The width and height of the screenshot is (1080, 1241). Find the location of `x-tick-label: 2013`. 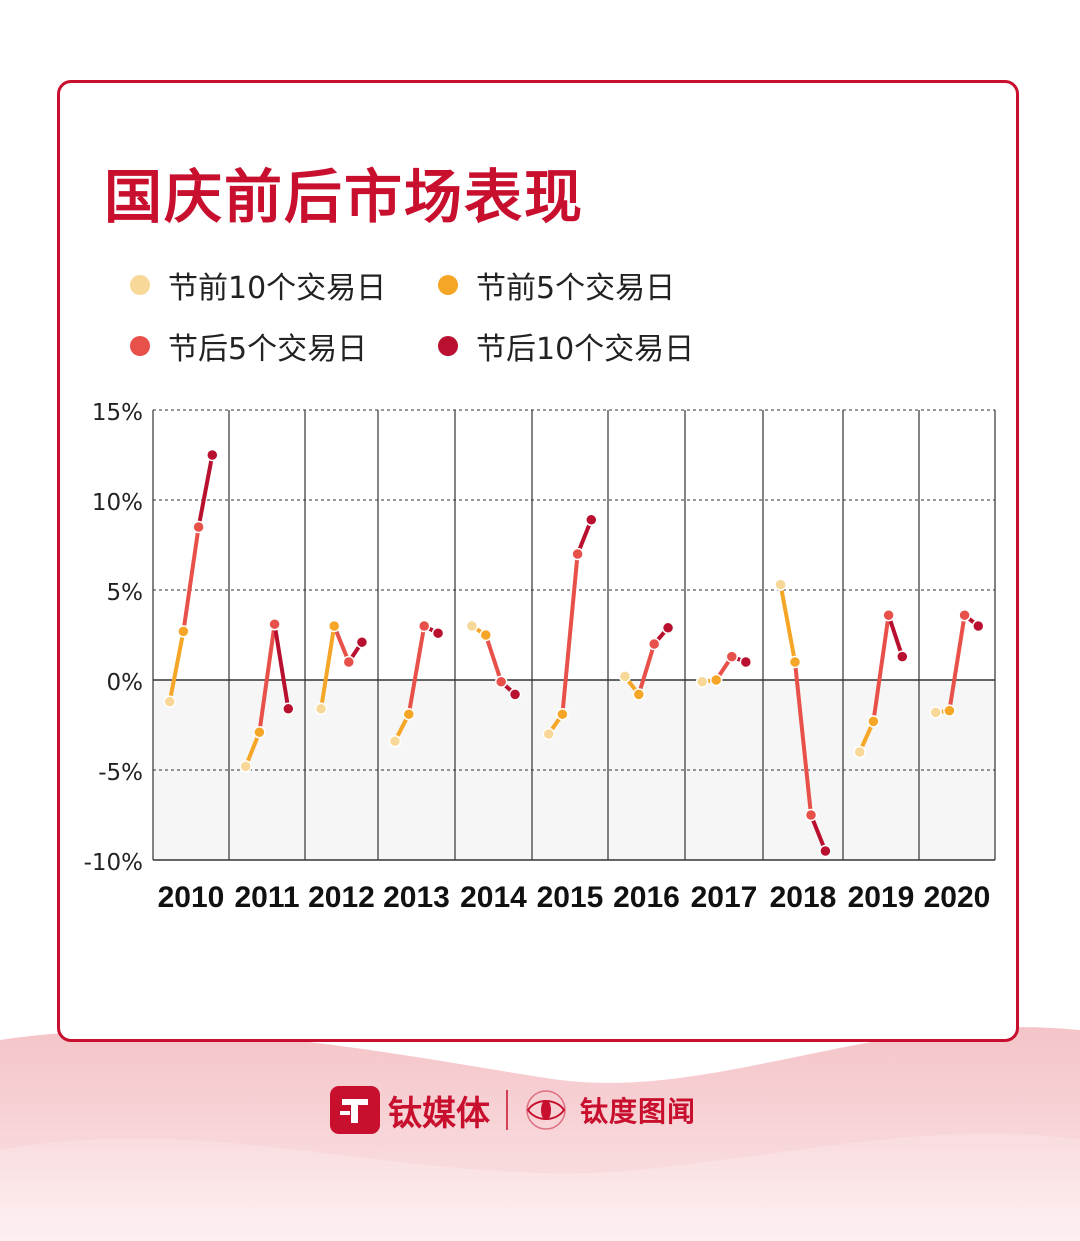

x-tick-label: 2013 is located at coordinates (416, 897).